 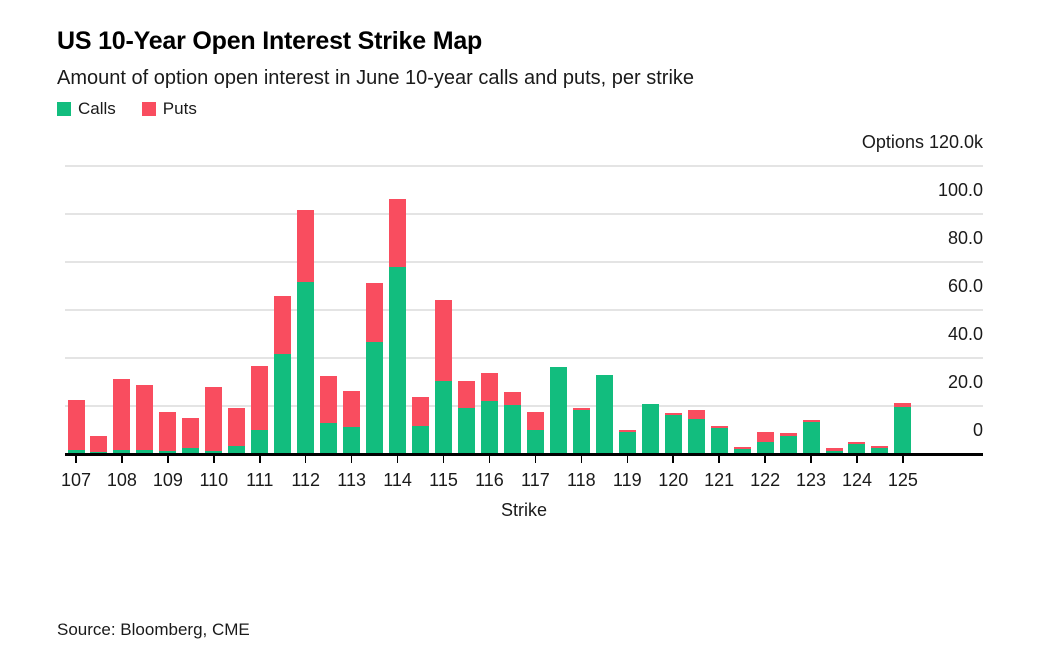 I want to click on puts-legend-label: Puts, so click(x=179, y=108).